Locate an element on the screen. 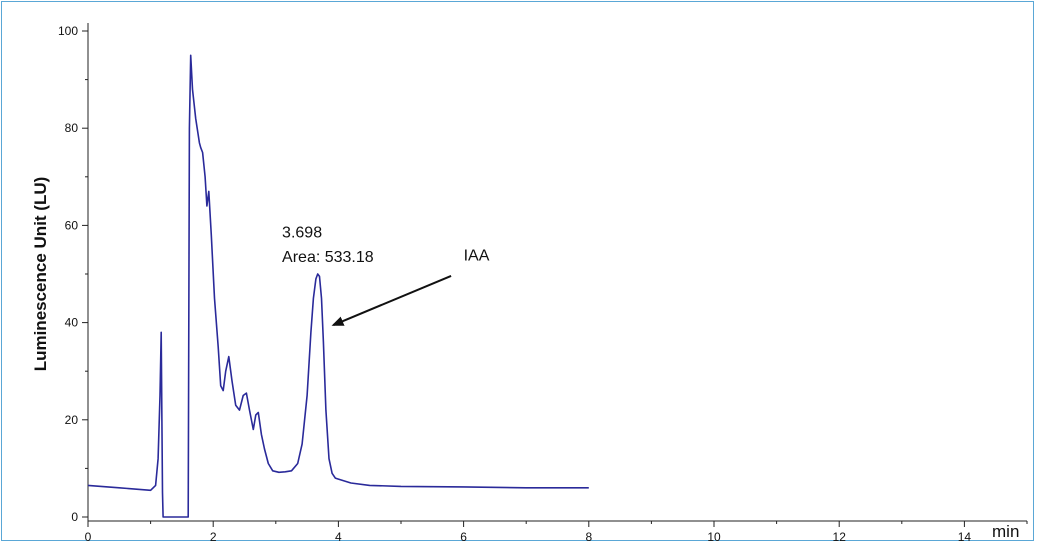 The image size is (1037, 543). annotations: 3.698 Area: 533.18 IAA is located at coordinates (386, 275).